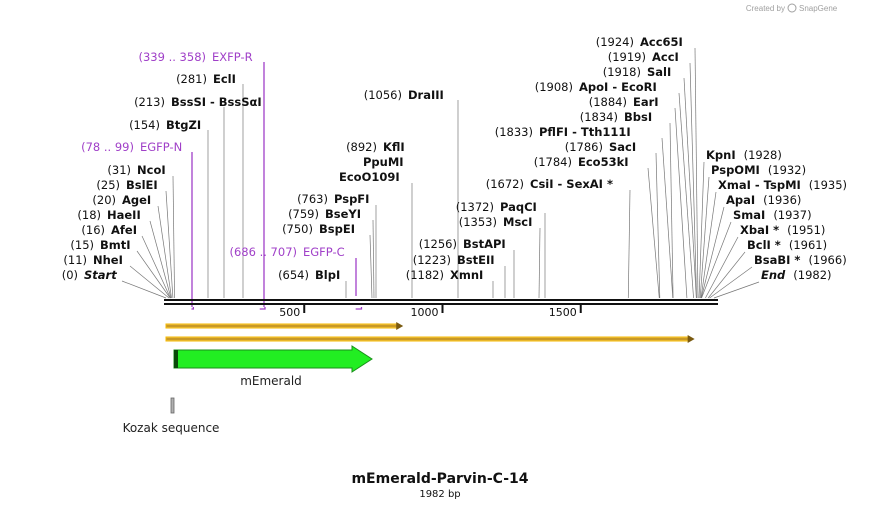 The width and height of the screenshot is (882, 509). I want to click on site-position: (1928), so click(763, 155).